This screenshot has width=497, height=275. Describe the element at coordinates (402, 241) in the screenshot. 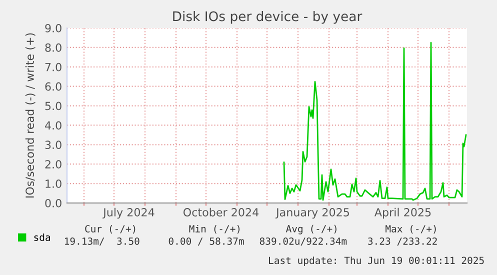

I see `text: 3.23 /233.22` at that location.